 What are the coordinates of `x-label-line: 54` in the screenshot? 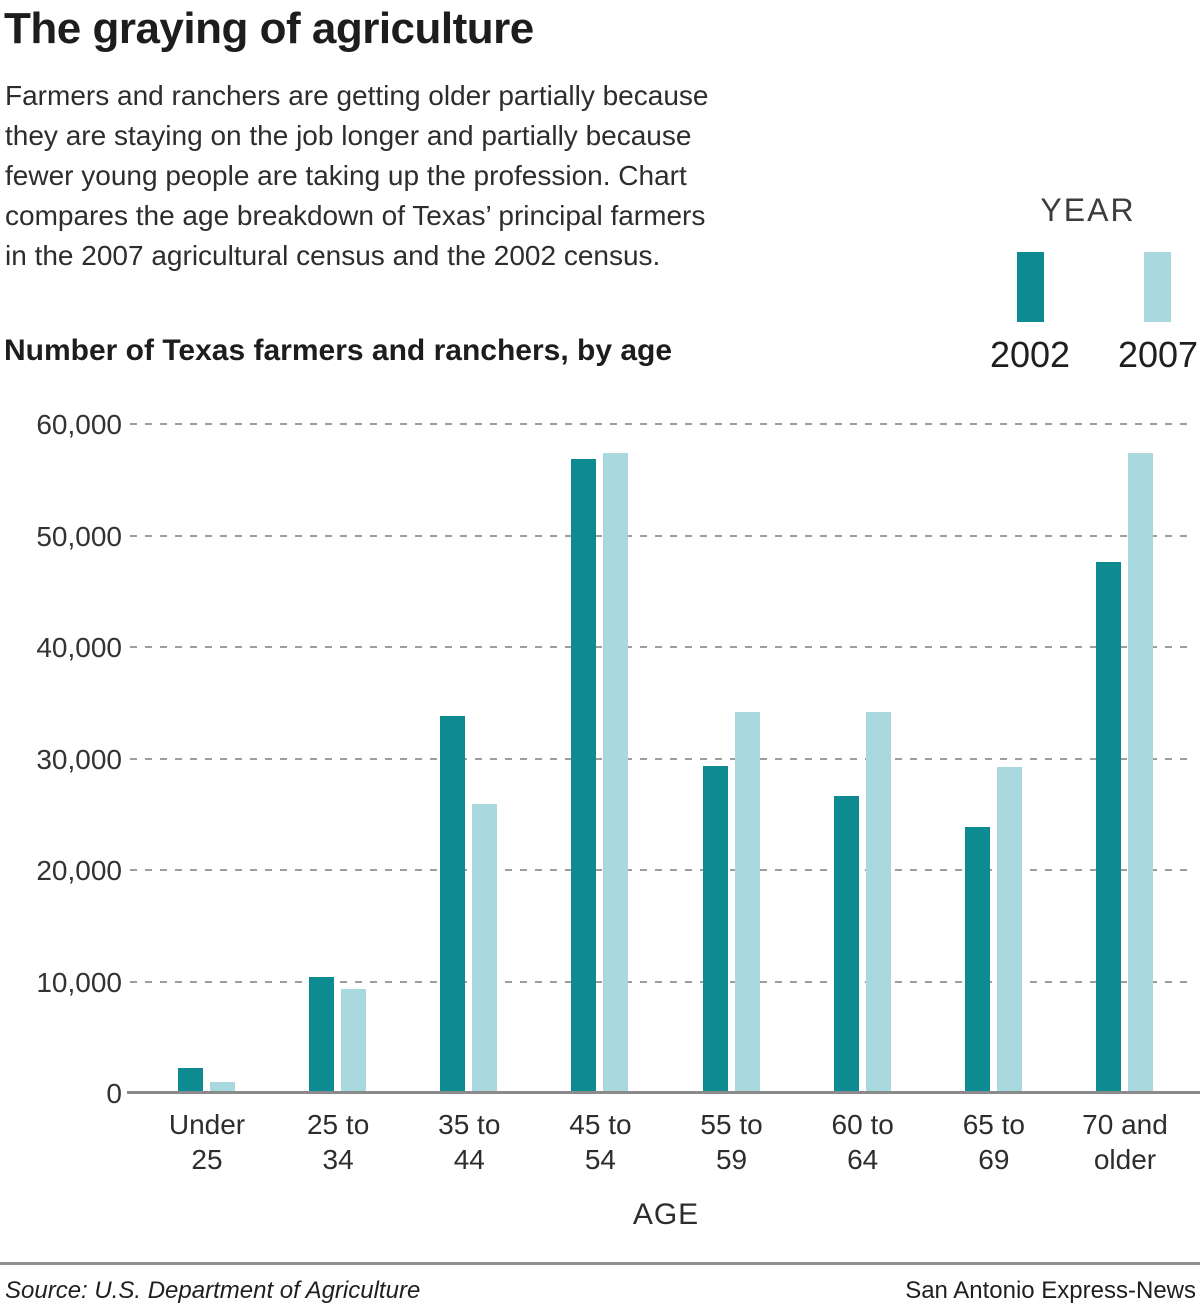 It's located at (600, 1159).